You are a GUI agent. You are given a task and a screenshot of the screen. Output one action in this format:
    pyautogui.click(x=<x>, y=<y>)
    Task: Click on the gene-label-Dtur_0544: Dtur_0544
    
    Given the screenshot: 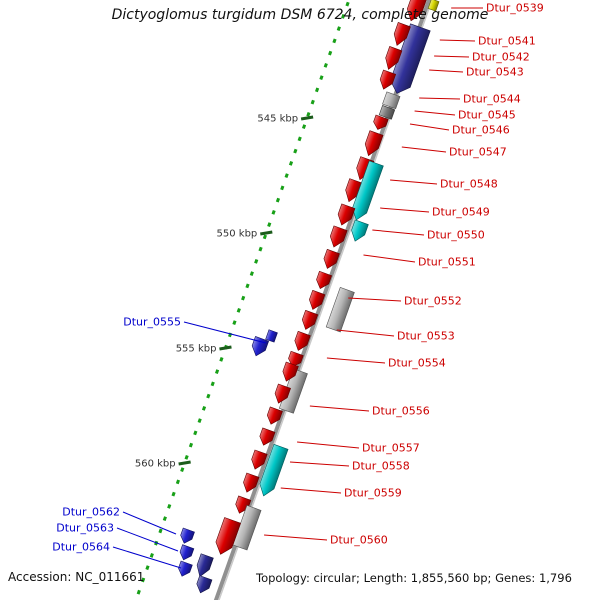 What is the action you would take?
    pyautogui.click(x=492, y=99)
    